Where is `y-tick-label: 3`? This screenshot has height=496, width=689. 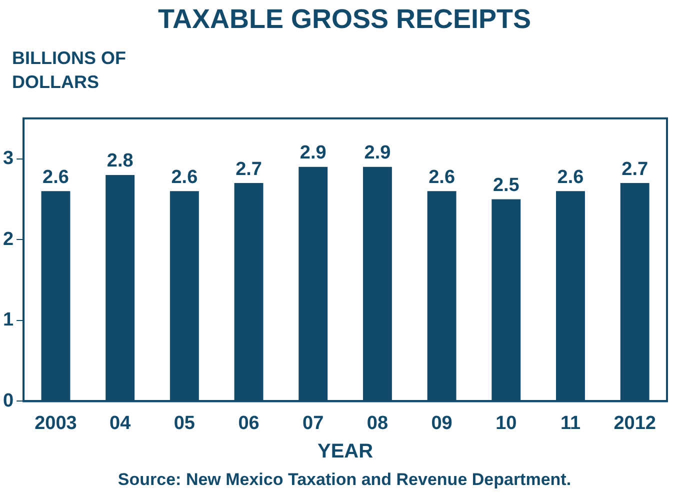
y-tick-label: 3 is located at coordinates (8, 159).